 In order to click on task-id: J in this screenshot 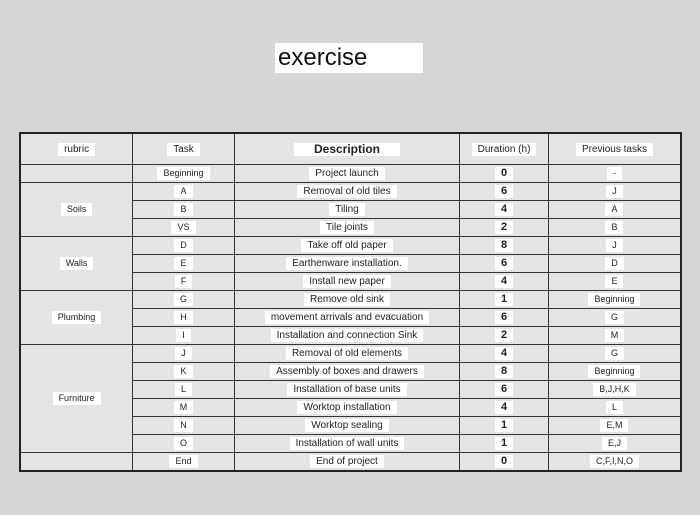, I will do `click(183, 353)`.